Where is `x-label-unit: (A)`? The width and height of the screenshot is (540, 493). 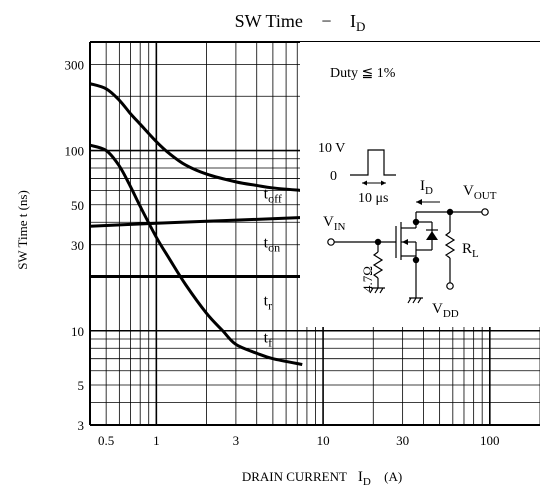
x-label-unit: (A) is located at coordinates (393, 476).